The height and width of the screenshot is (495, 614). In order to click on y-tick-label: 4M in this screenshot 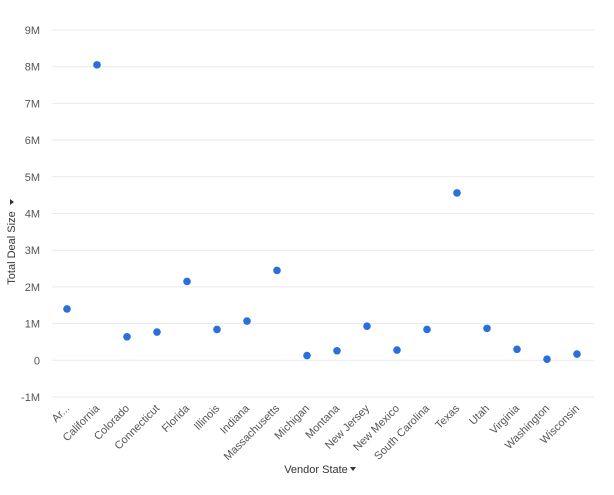, I will do `click(32, 215)`.